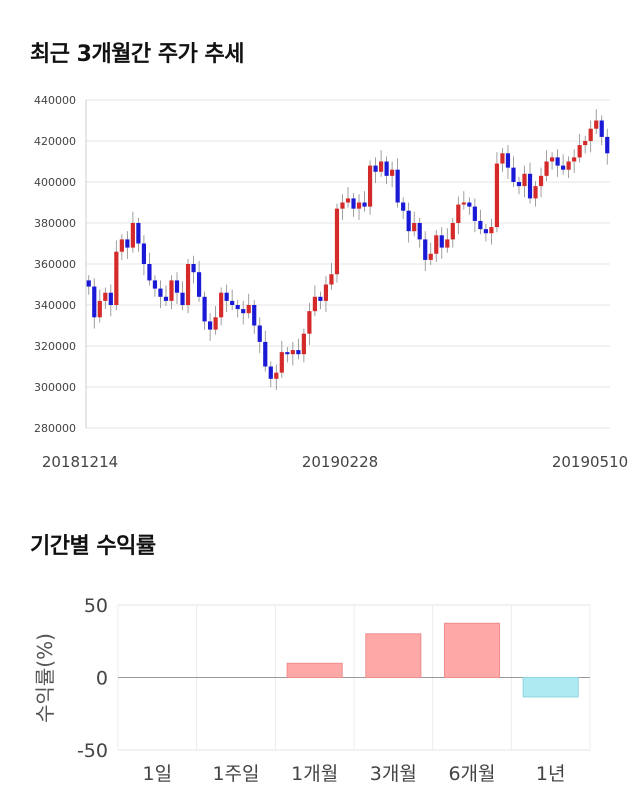 The height and width of the screenshot is (810, 640). Describe the element at coordinates (55, 428) in the screenshot. I see `candle-y-tick: 280000` at that location.